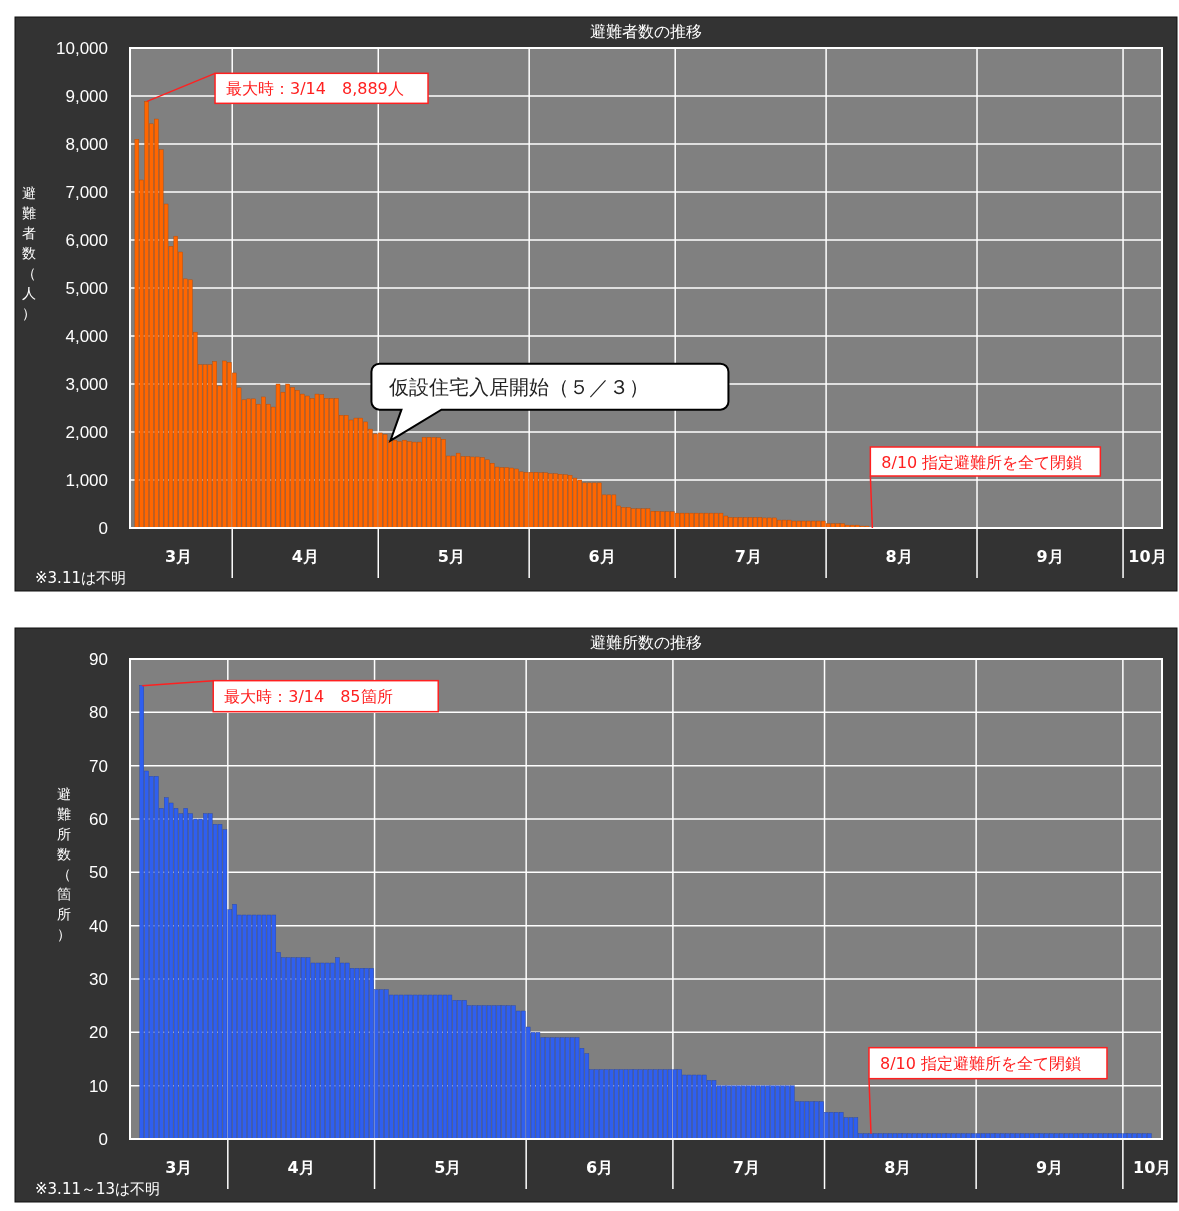  Describe the element at coordinates (98, 1189) in the screenshot. I see `text: ※3.11～13は不明` at that location.